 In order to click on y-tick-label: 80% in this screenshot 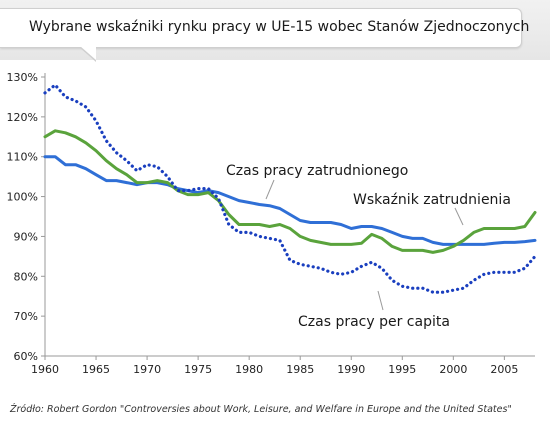, I will do `click(26, 276)`.